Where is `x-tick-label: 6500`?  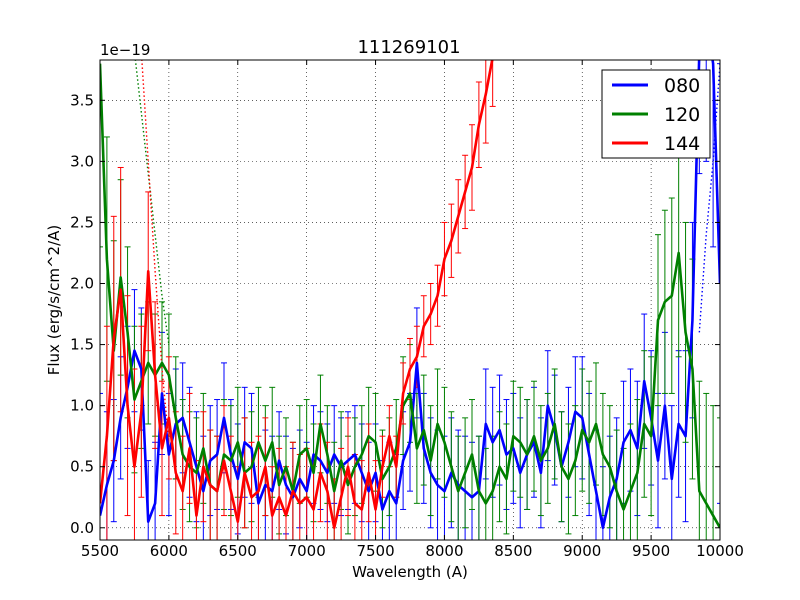 x-tick-label: 6500 is located at coordinates (238, 551).